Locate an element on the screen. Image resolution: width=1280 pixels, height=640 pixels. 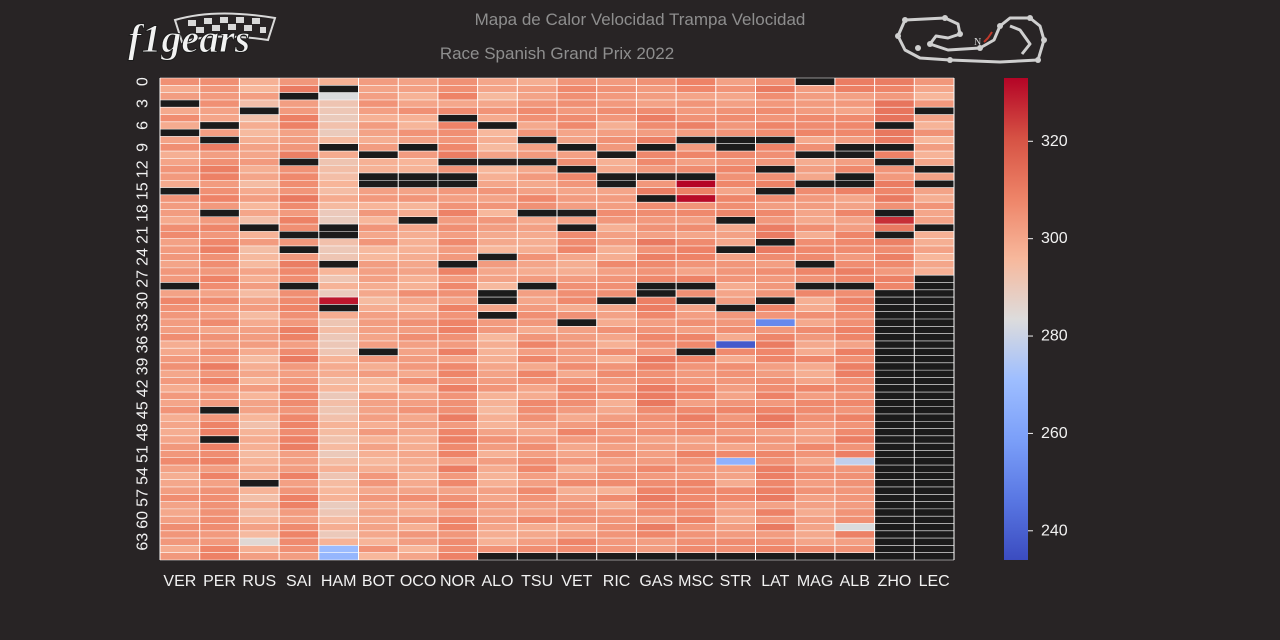
checkered-flag-pattern is located at coordinates (227, 25).